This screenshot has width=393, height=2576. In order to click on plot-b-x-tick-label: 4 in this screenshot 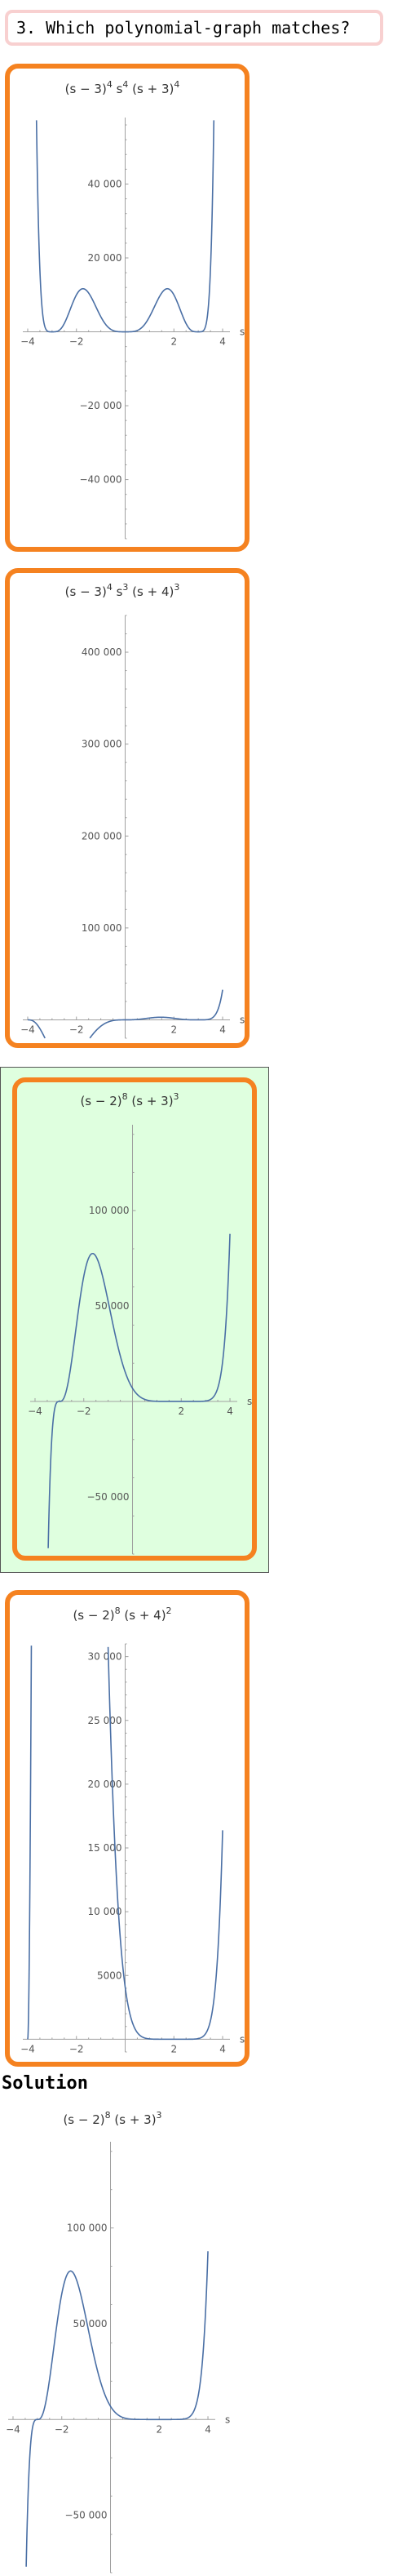, I will do `click(222, 1029)`.